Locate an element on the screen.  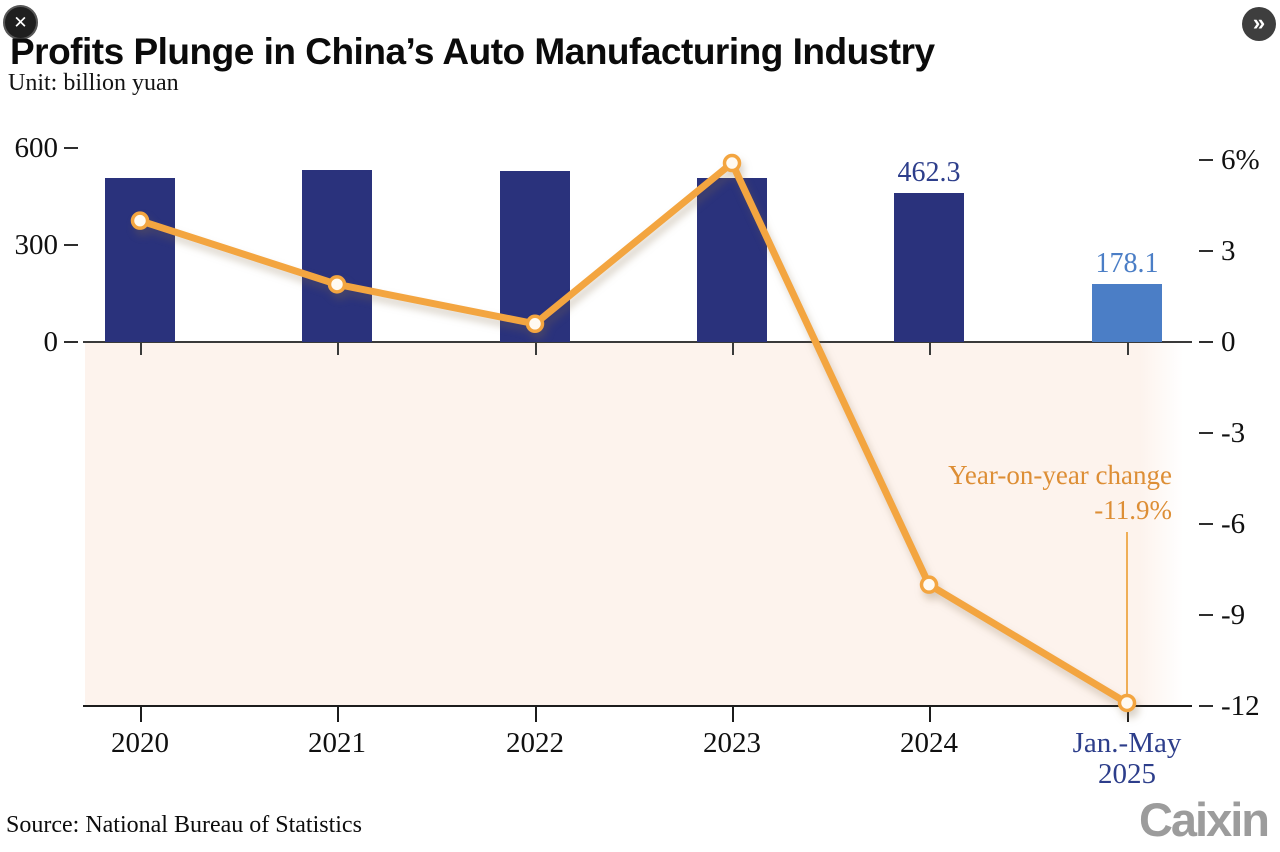
right-axis-label: -6 is located at coordinates (1233, 524).